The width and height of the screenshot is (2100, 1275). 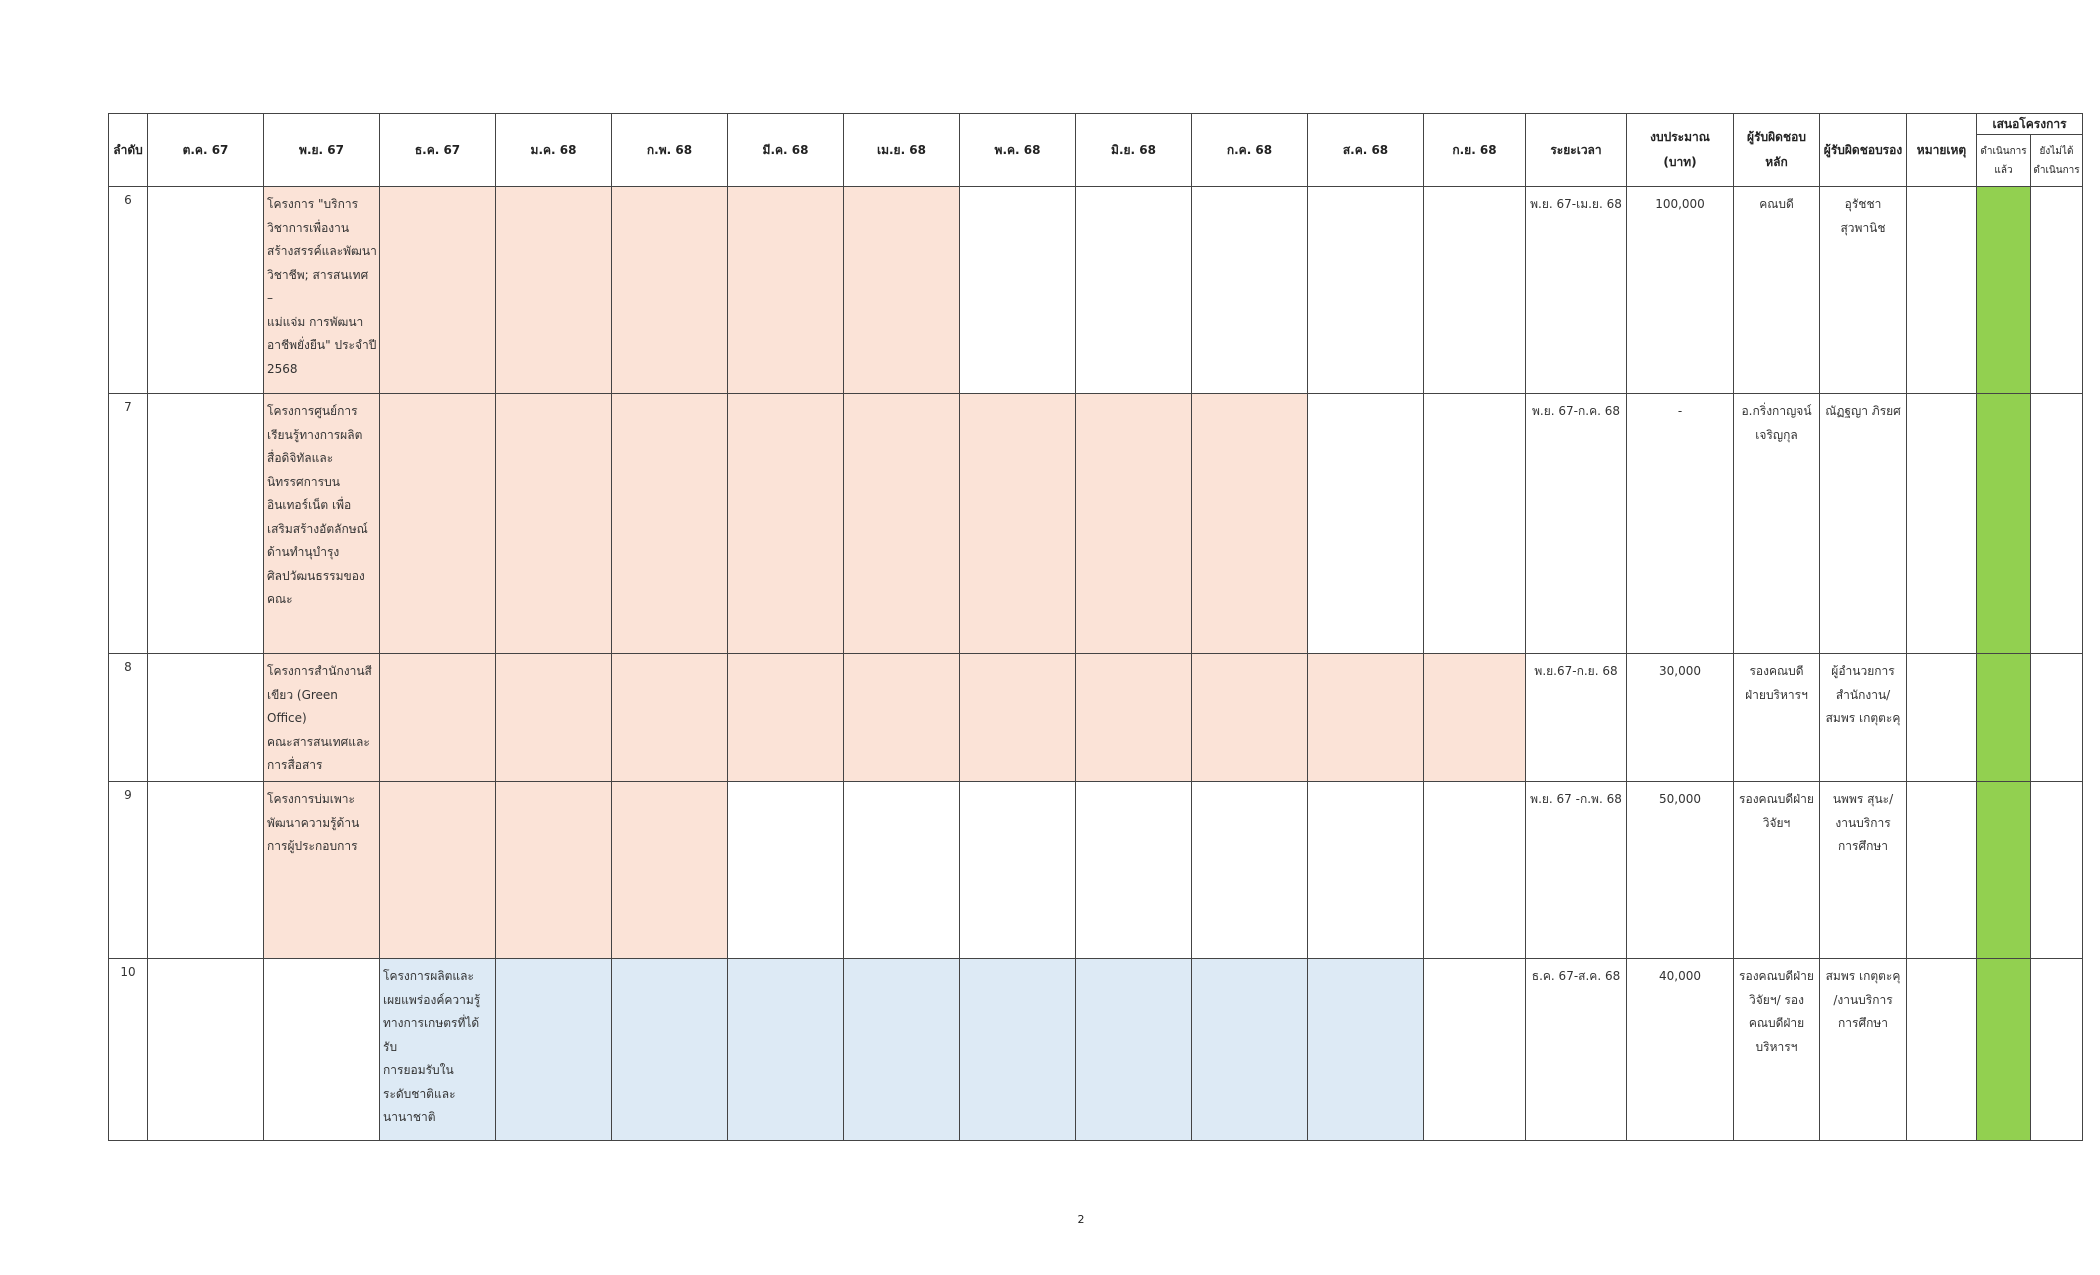 I want to click on owner-secondary-line: ผู้อำนวยการ, so click(x=1863, y=671).